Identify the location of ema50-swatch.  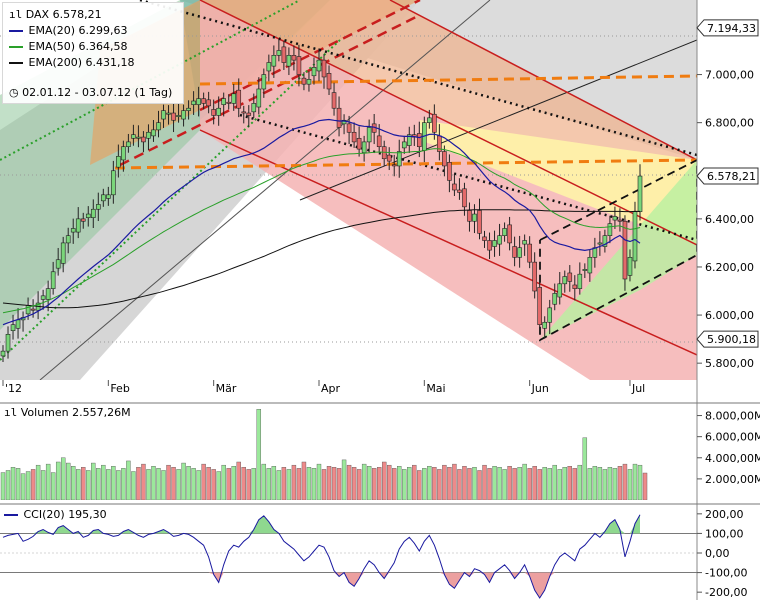
(16, 47).